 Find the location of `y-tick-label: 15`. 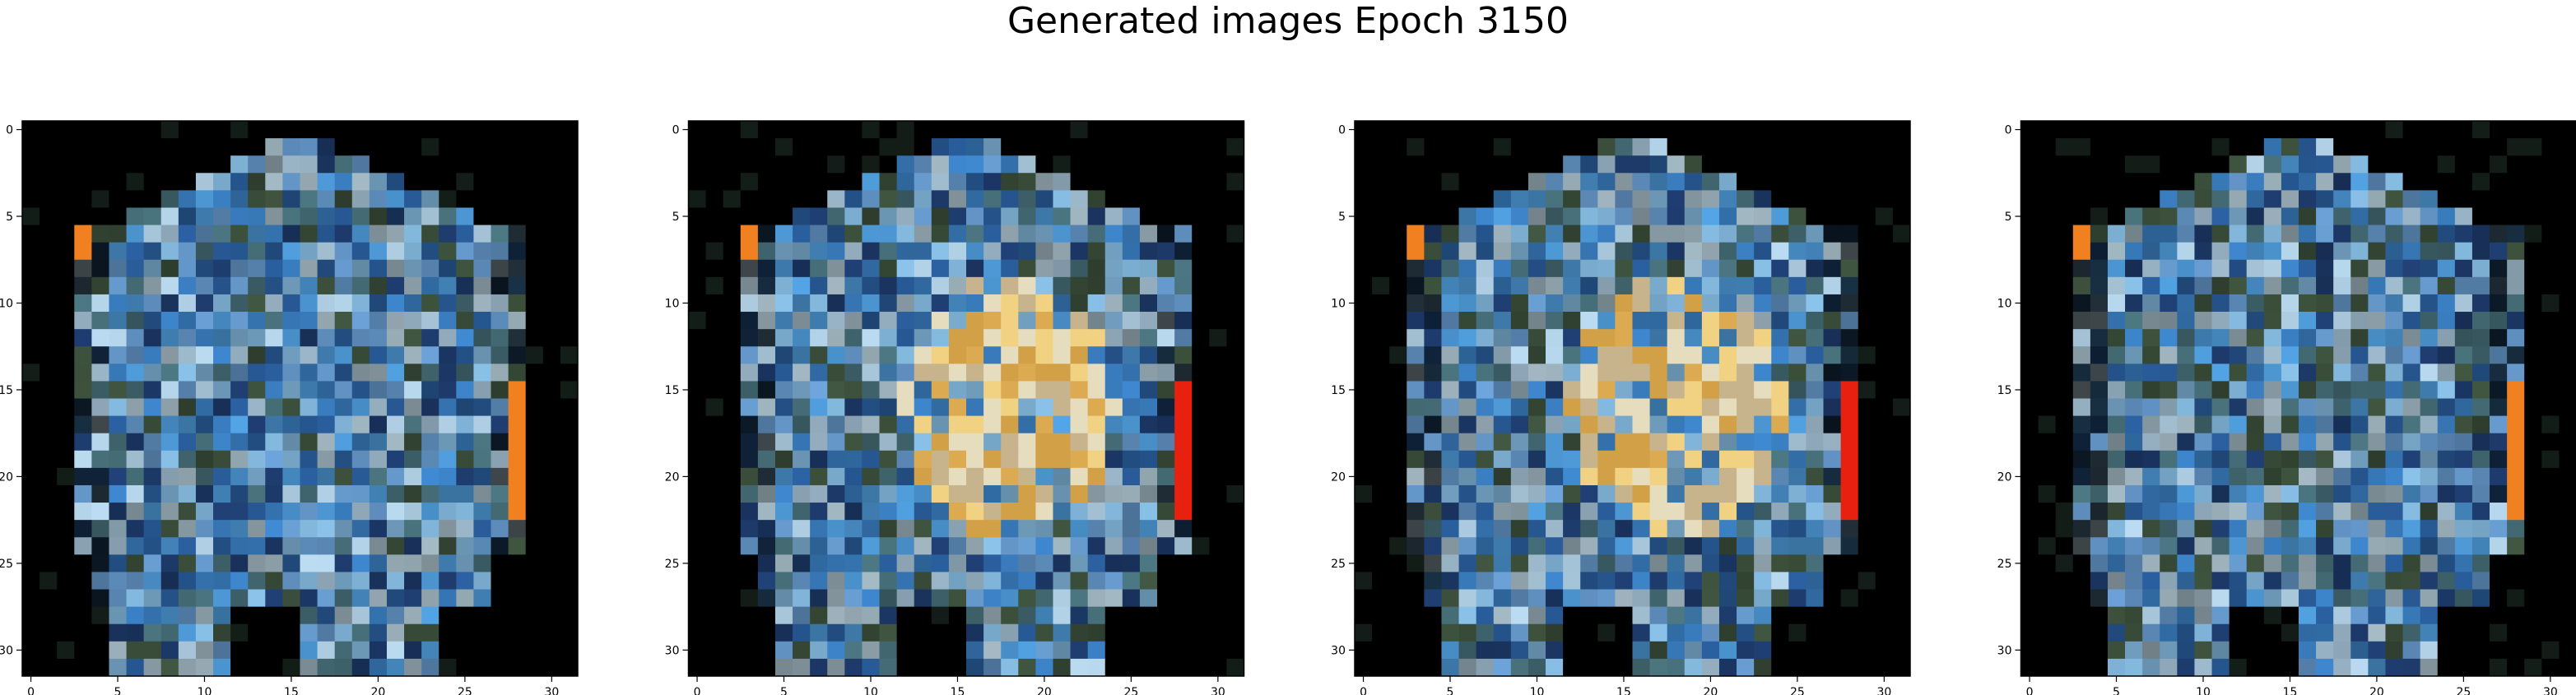

y-tick-label: 15 is located at coordinates (6, 390).